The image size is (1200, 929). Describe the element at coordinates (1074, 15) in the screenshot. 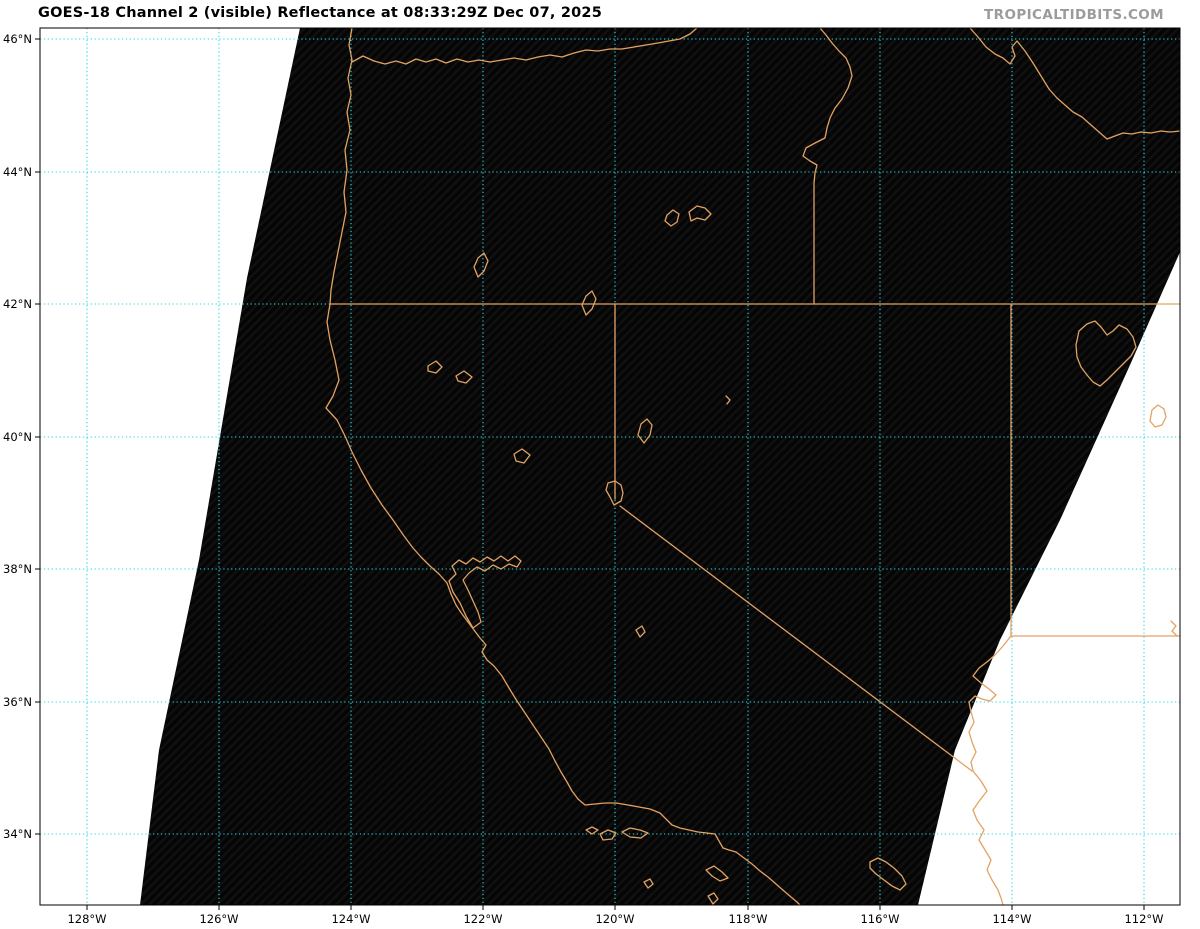

I see `watermark-tropicaltidbits: TROPICALTIDBITS.COM` at that location.